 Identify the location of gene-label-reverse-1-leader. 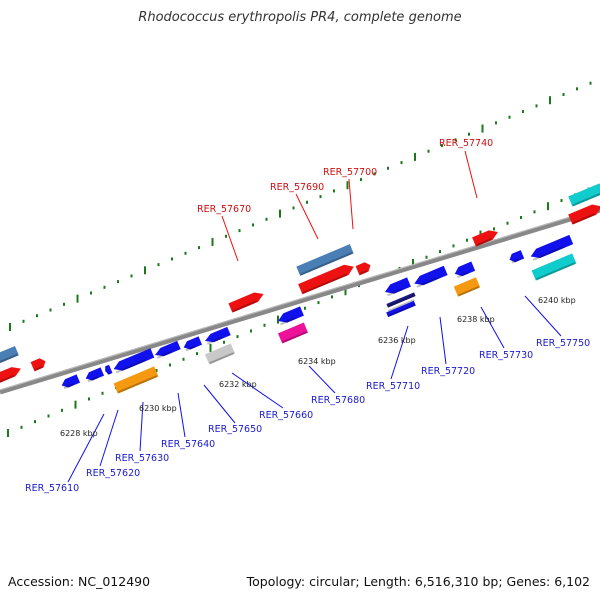
(109, 438).